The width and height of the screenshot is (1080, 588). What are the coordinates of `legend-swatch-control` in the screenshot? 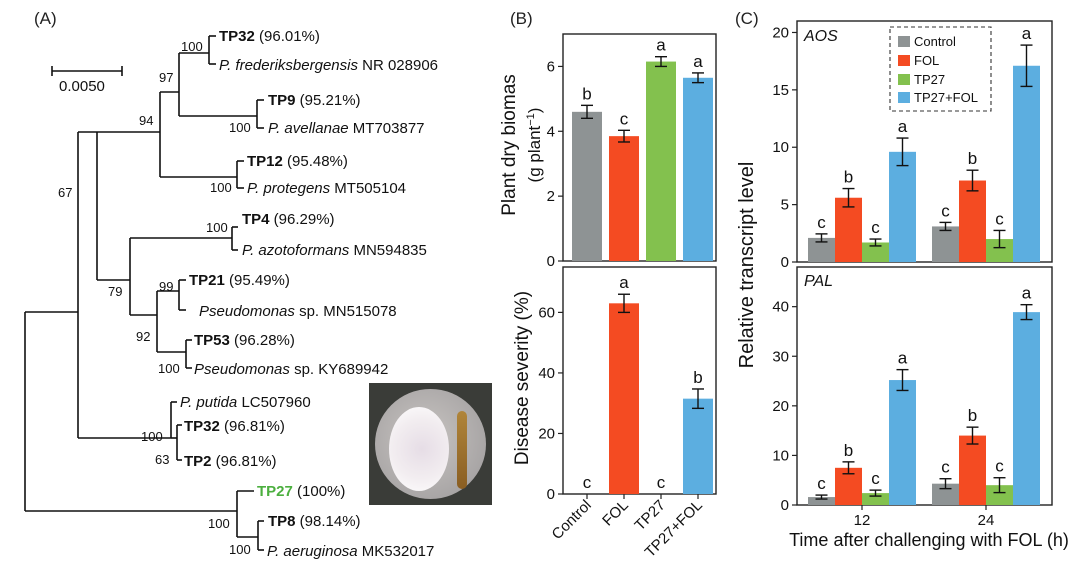 It's located at (904, 41).